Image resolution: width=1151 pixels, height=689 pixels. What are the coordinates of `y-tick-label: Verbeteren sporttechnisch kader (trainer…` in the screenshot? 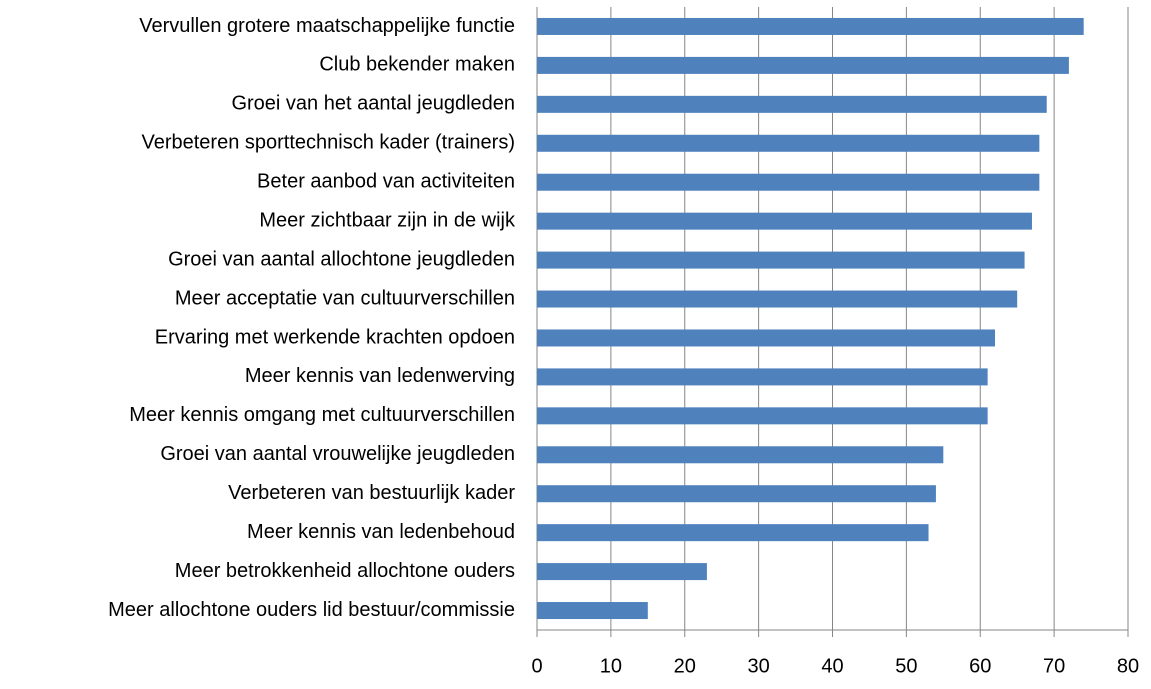 It's located at (328, 143).